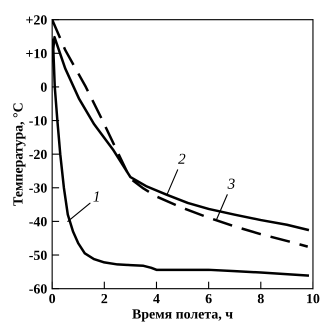 The height and width of the screenshot is (328, 326). What do you see at coordinates (209, 299) in the screenshot?
I see `x-tick-label: 6` at bounding box center [209, 299].